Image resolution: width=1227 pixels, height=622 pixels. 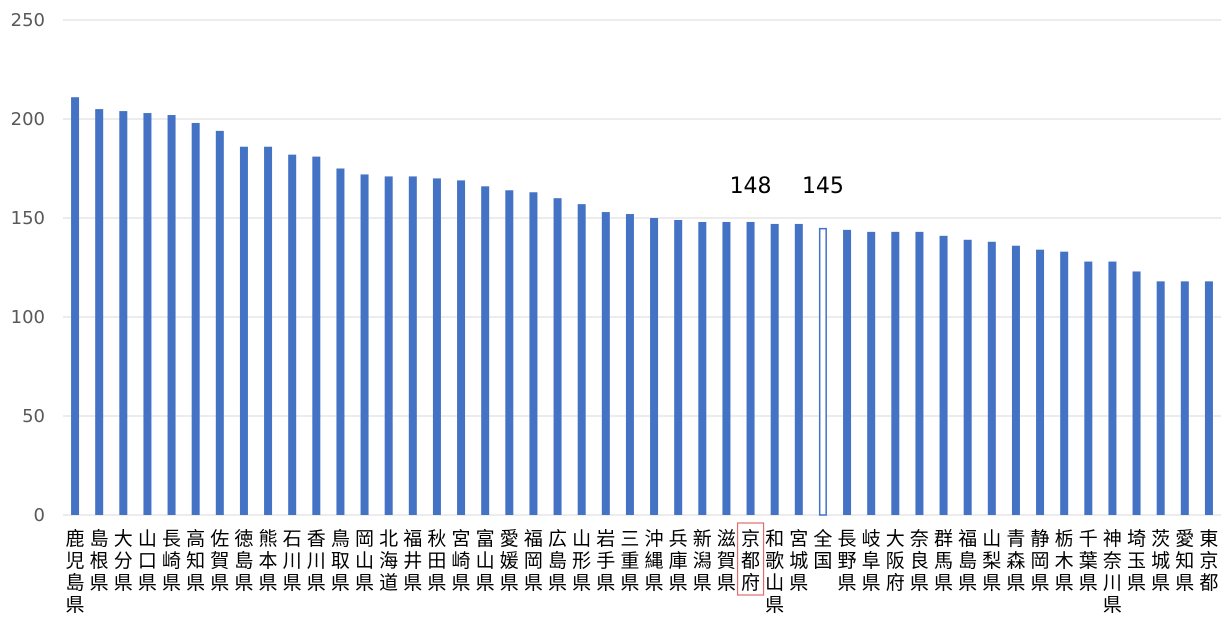 What do you see at coordinates (605, 561) in the screenshot?
I see `x-tick-label: 岩手県` at bounding box center [605, 561].